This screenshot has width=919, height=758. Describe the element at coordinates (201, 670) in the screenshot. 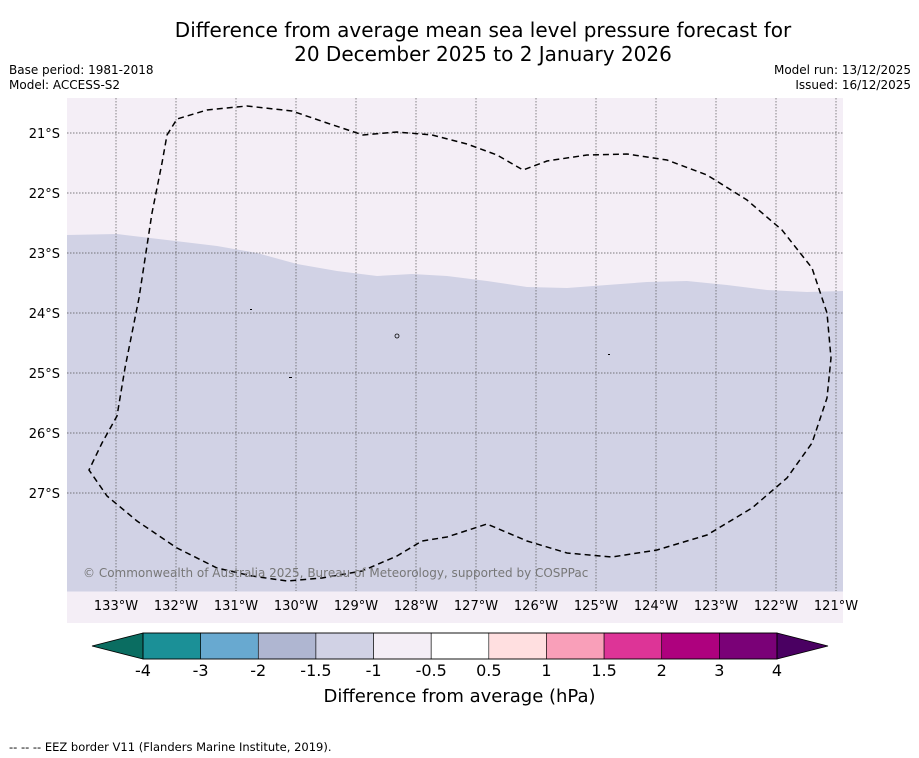

I see `colorbar-tick-label: -3` at that location.